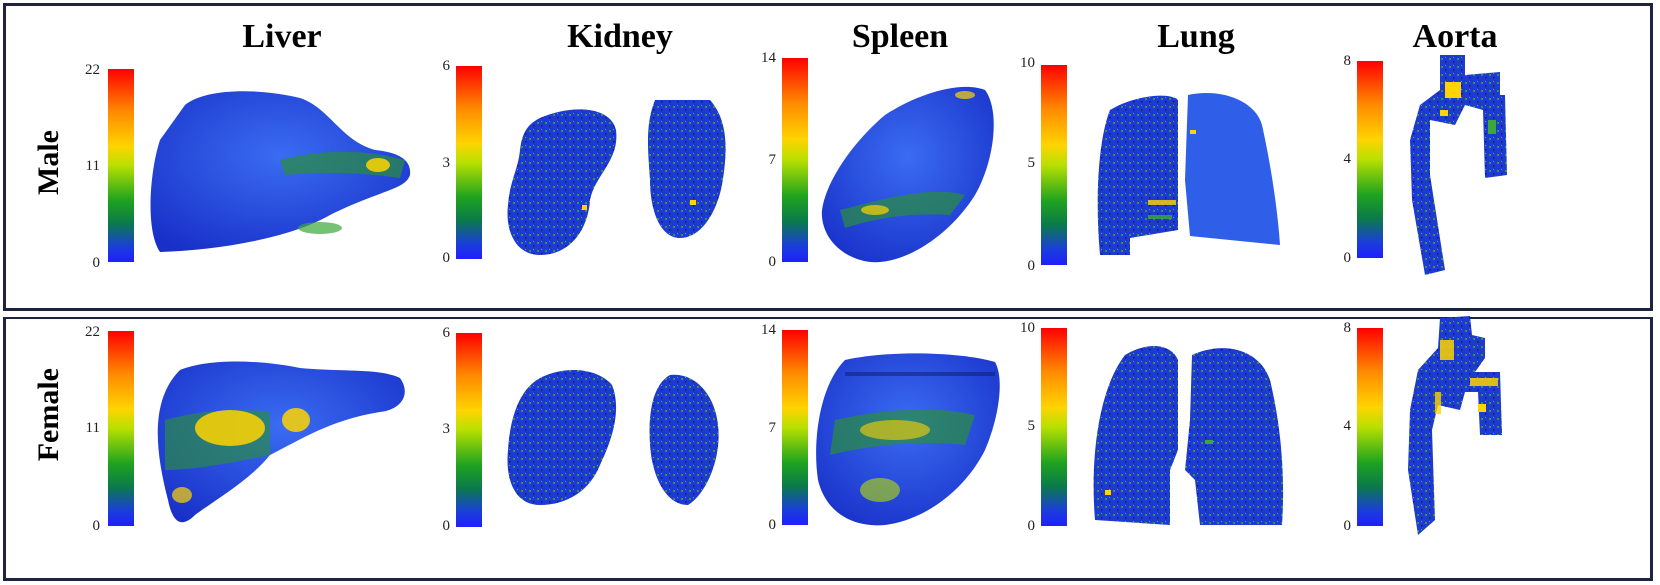 The image size is (1660, 585). I want to click on female-aorta-render, so click(1455, 425).